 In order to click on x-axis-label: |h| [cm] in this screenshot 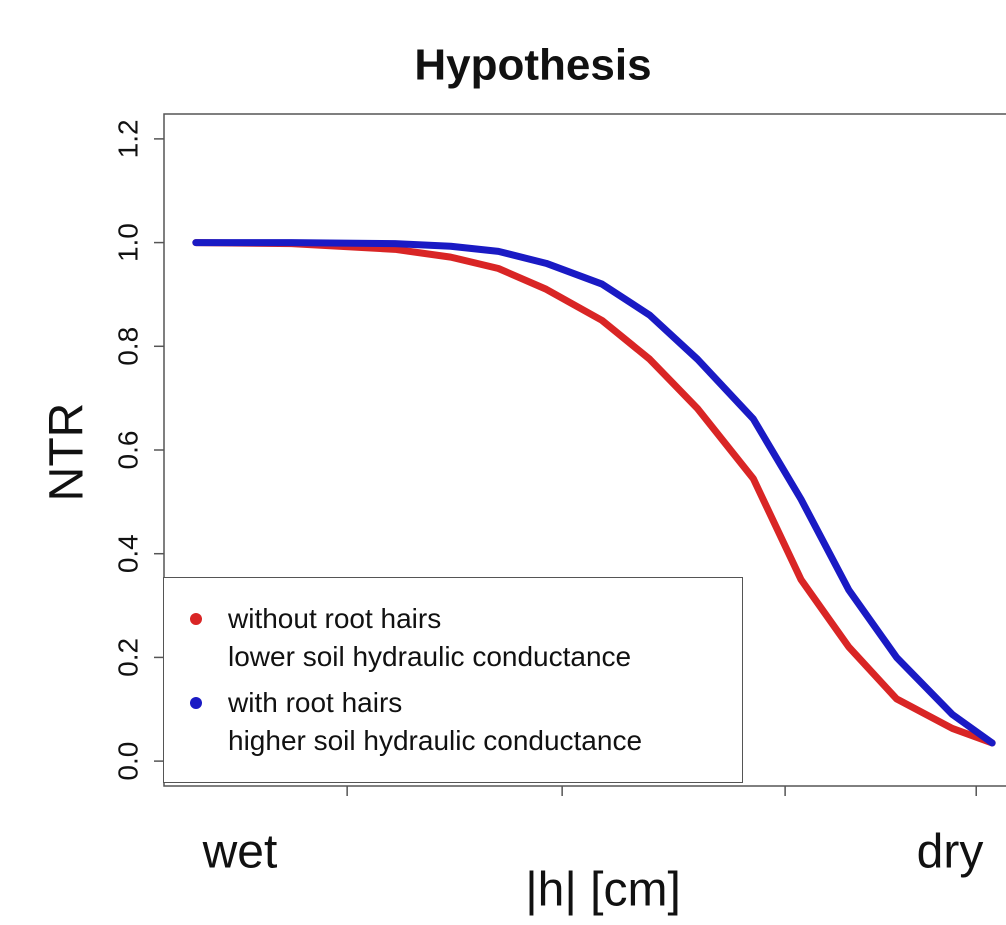, I will do `click(603, 890)`.